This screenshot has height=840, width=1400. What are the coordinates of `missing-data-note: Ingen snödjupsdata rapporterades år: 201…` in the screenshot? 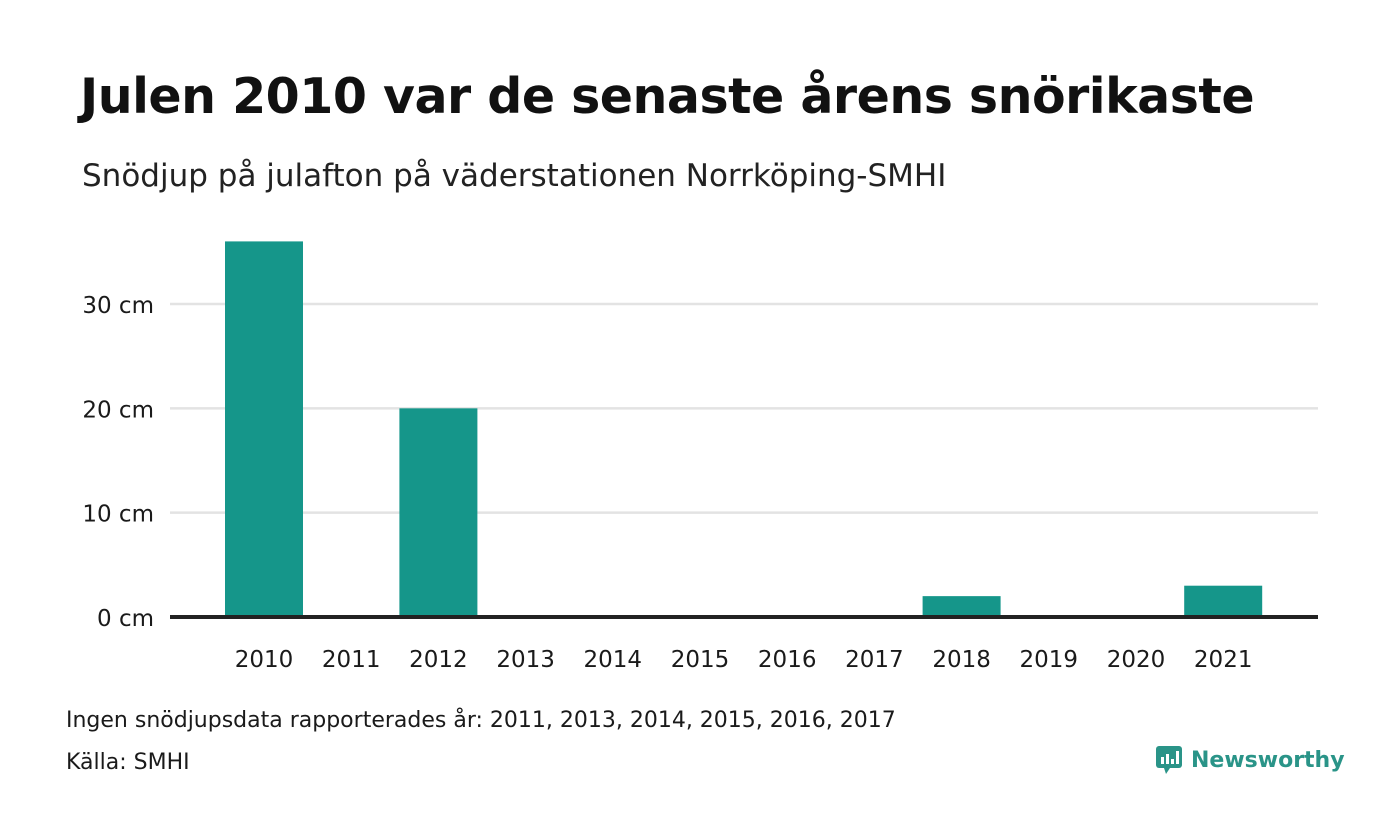 It's located at (481, 720).